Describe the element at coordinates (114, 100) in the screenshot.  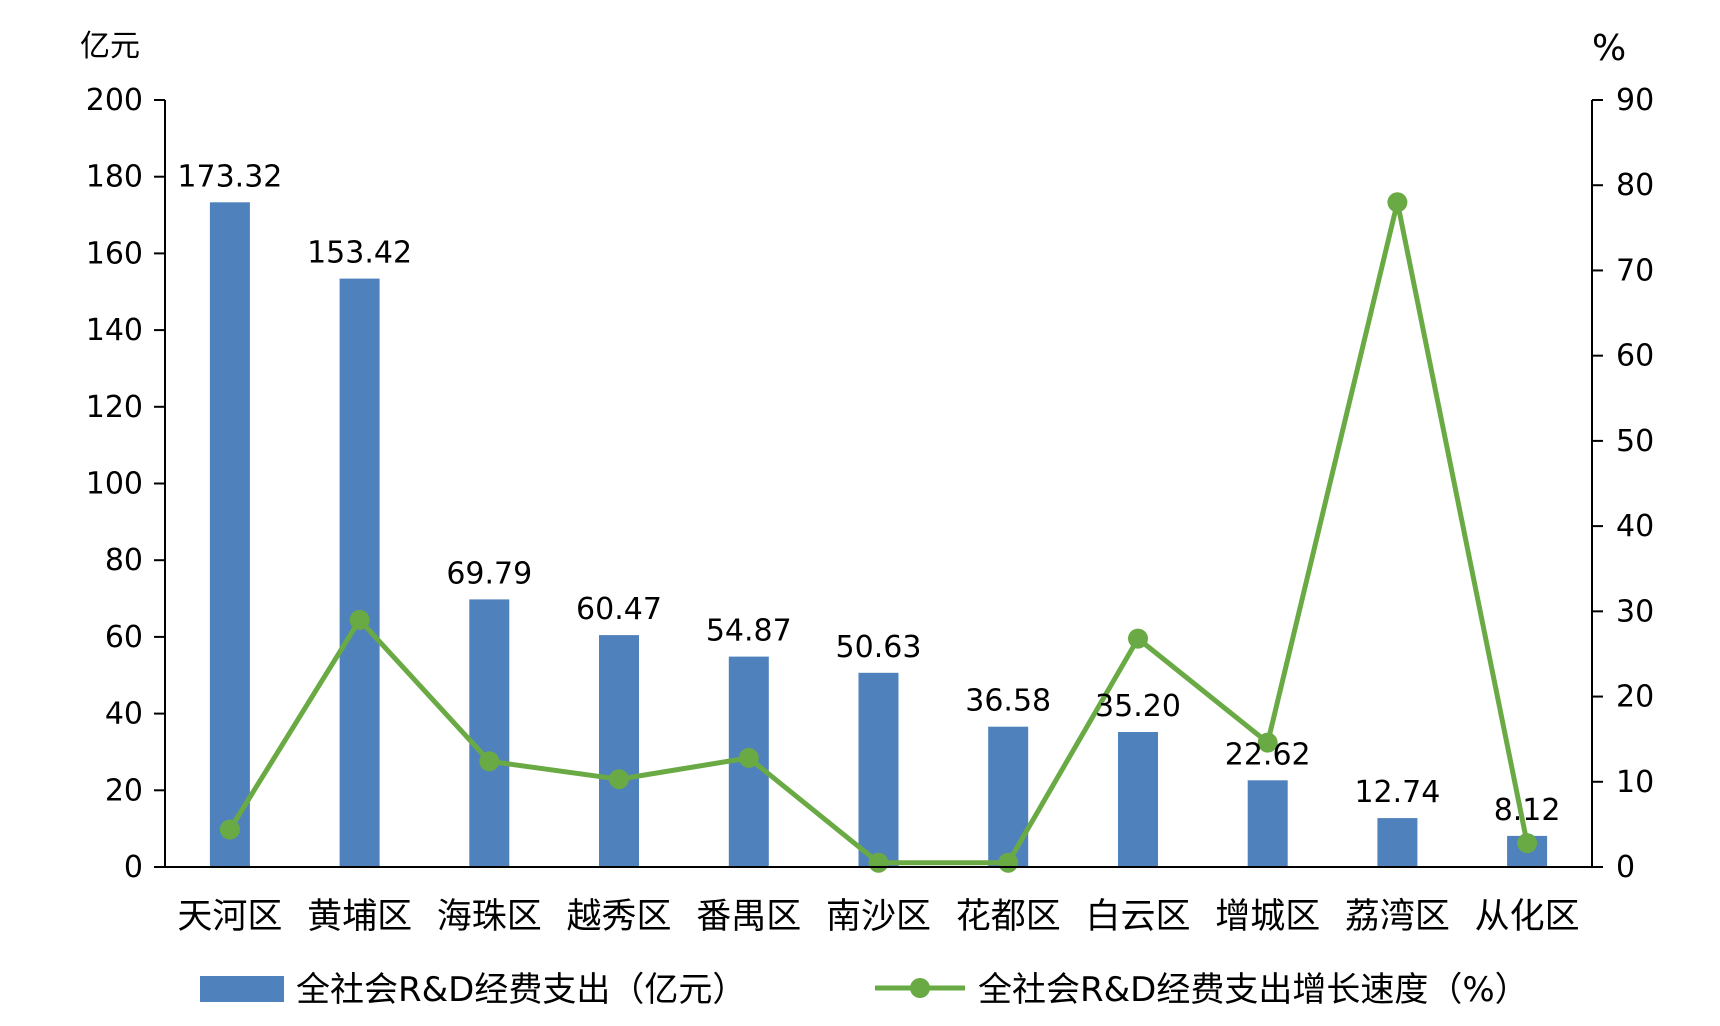
I see `y-left-tick-label: 200` at that location.